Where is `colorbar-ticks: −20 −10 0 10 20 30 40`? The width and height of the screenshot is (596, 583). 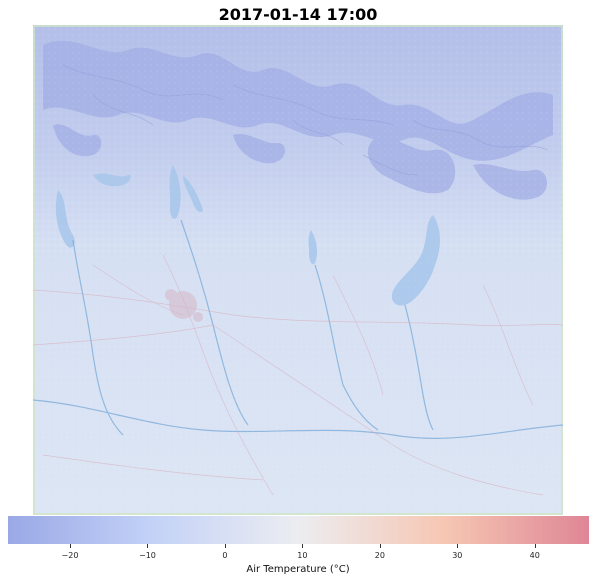 colorbar-ticks: −20 −10 0 10 20 30 40 is located at coordinates (298, 554).